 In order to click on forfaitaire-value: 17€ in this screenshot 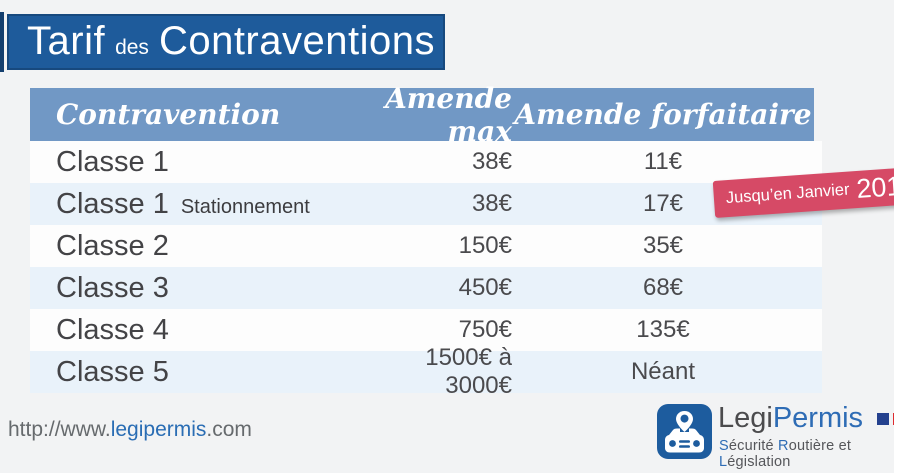, I will do `click(663, 203)`.